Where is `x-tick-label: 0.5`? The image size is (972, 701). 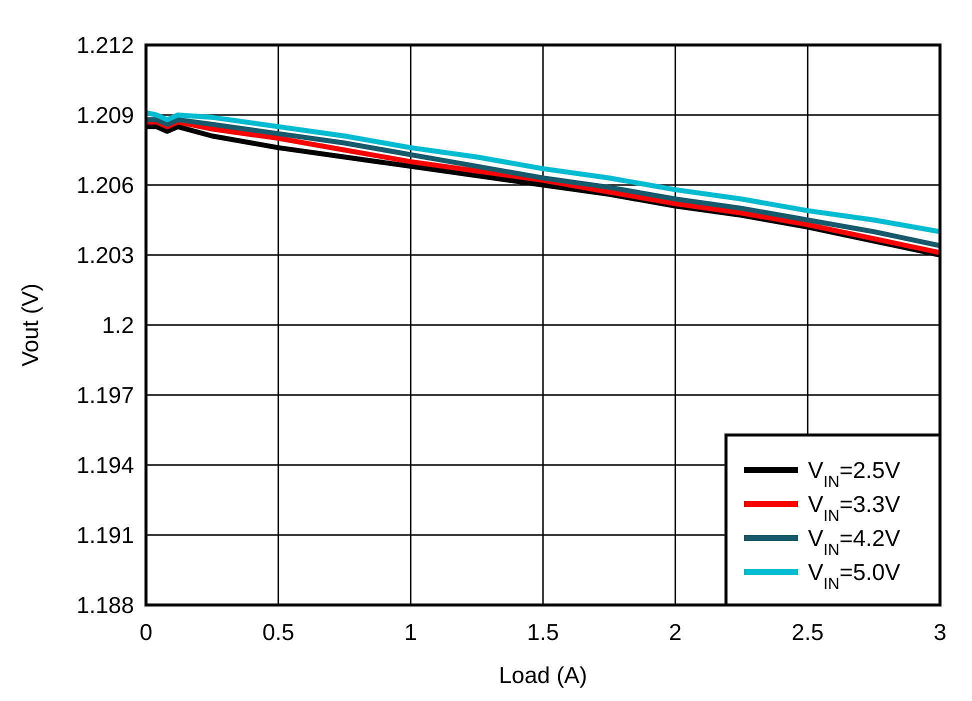
x-tick-label: 0.5 is located at coordinates (278, 632).